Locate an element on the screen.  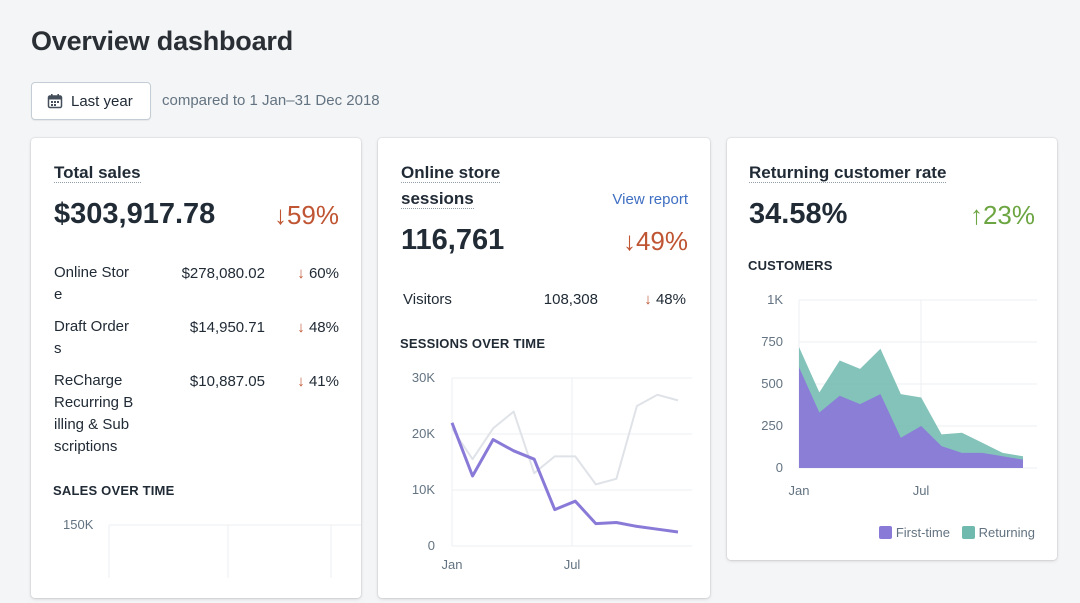
sessions-chart: 0 10K 20K 30K Jan Jul is located at coordinates (552, 471).